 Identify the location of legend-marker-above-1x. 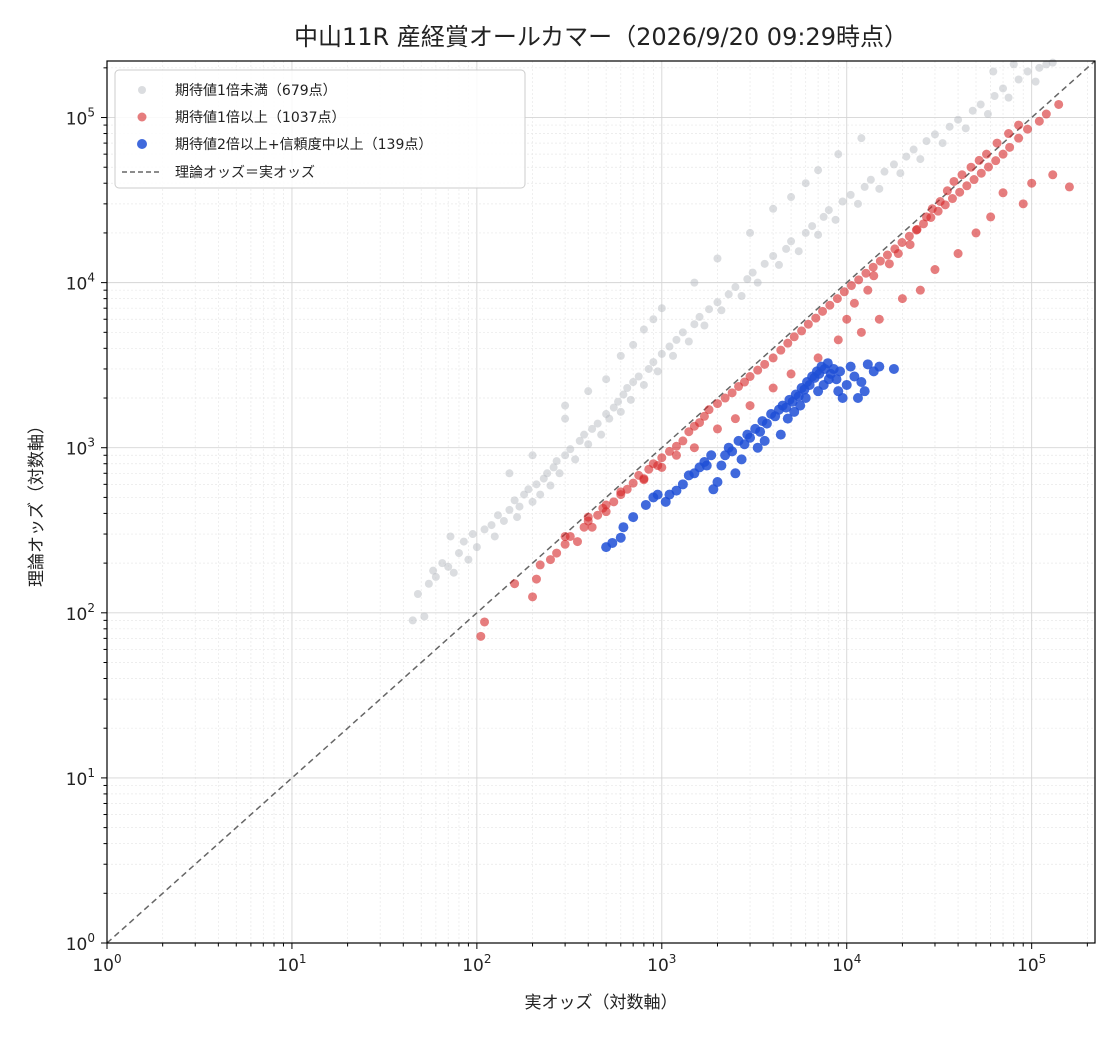
(142, 117).